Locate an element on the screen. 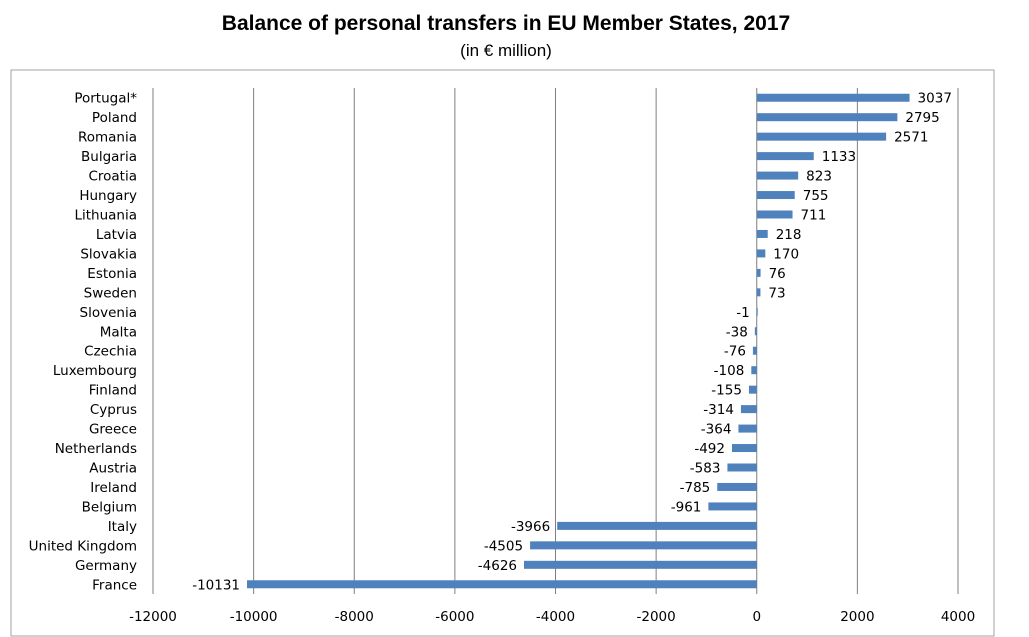  data-label: 3037 is located at coordinates (935, 99).